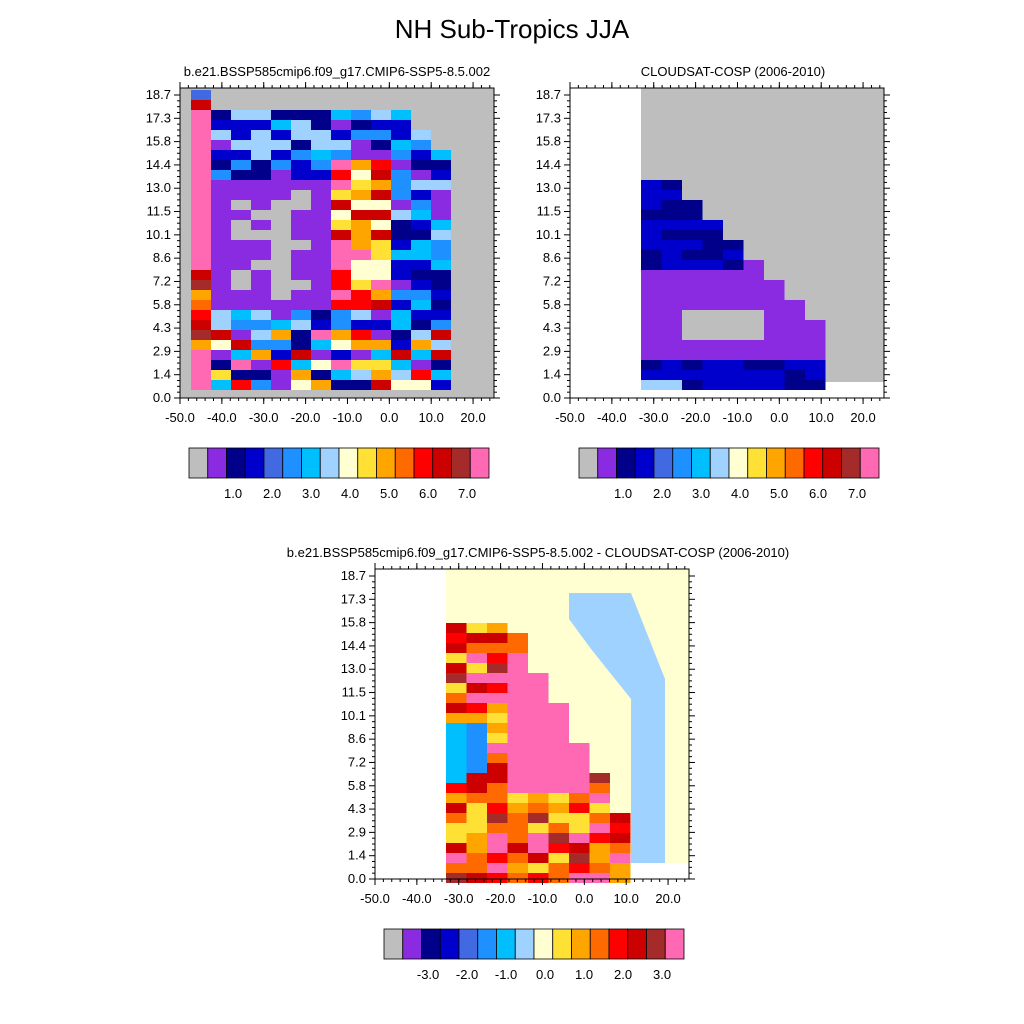 This screenshot has height=1024, width=1024. What do you see at coordinates (162, 280) in the screenshot?
I see `y-tick-label: 7.2` at bounding box center [162, 280].